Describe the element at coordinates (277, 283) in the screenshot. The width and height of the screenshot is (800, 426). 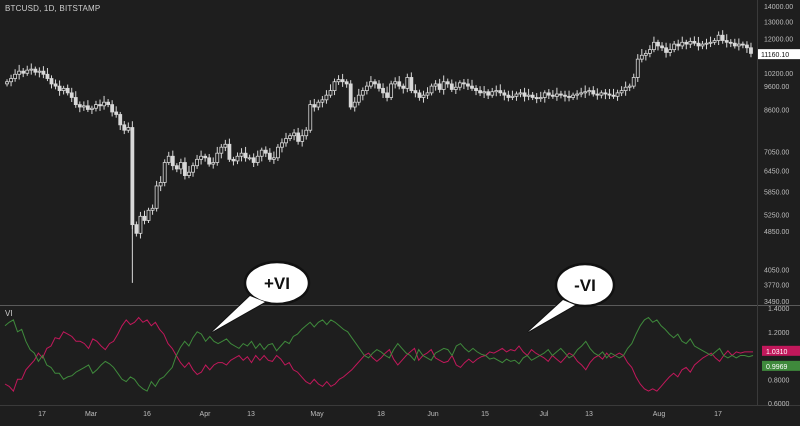
I see `plus-vi-callout-label: +VI` at that location.